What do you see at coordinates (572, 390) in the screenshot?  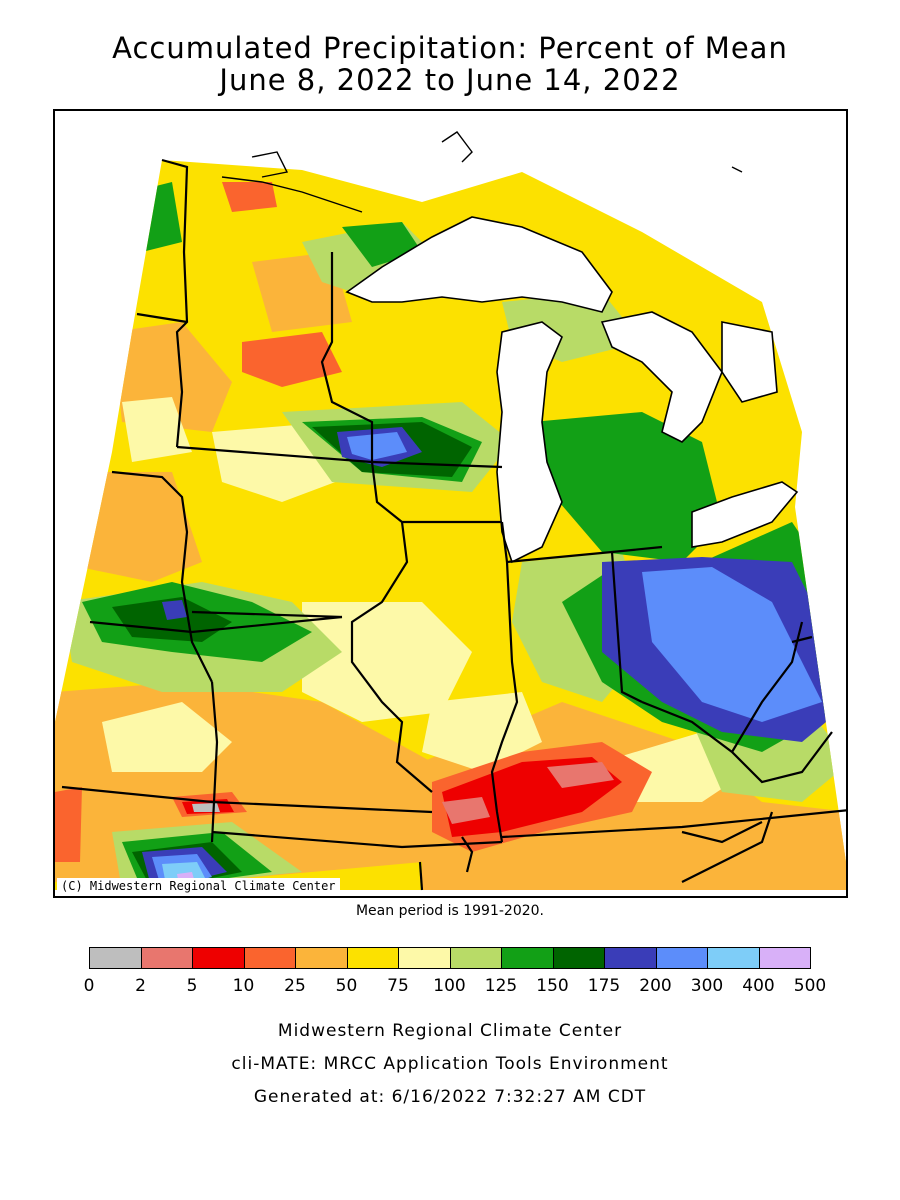 I see `great-lakes` at bounding box center [572, 390].